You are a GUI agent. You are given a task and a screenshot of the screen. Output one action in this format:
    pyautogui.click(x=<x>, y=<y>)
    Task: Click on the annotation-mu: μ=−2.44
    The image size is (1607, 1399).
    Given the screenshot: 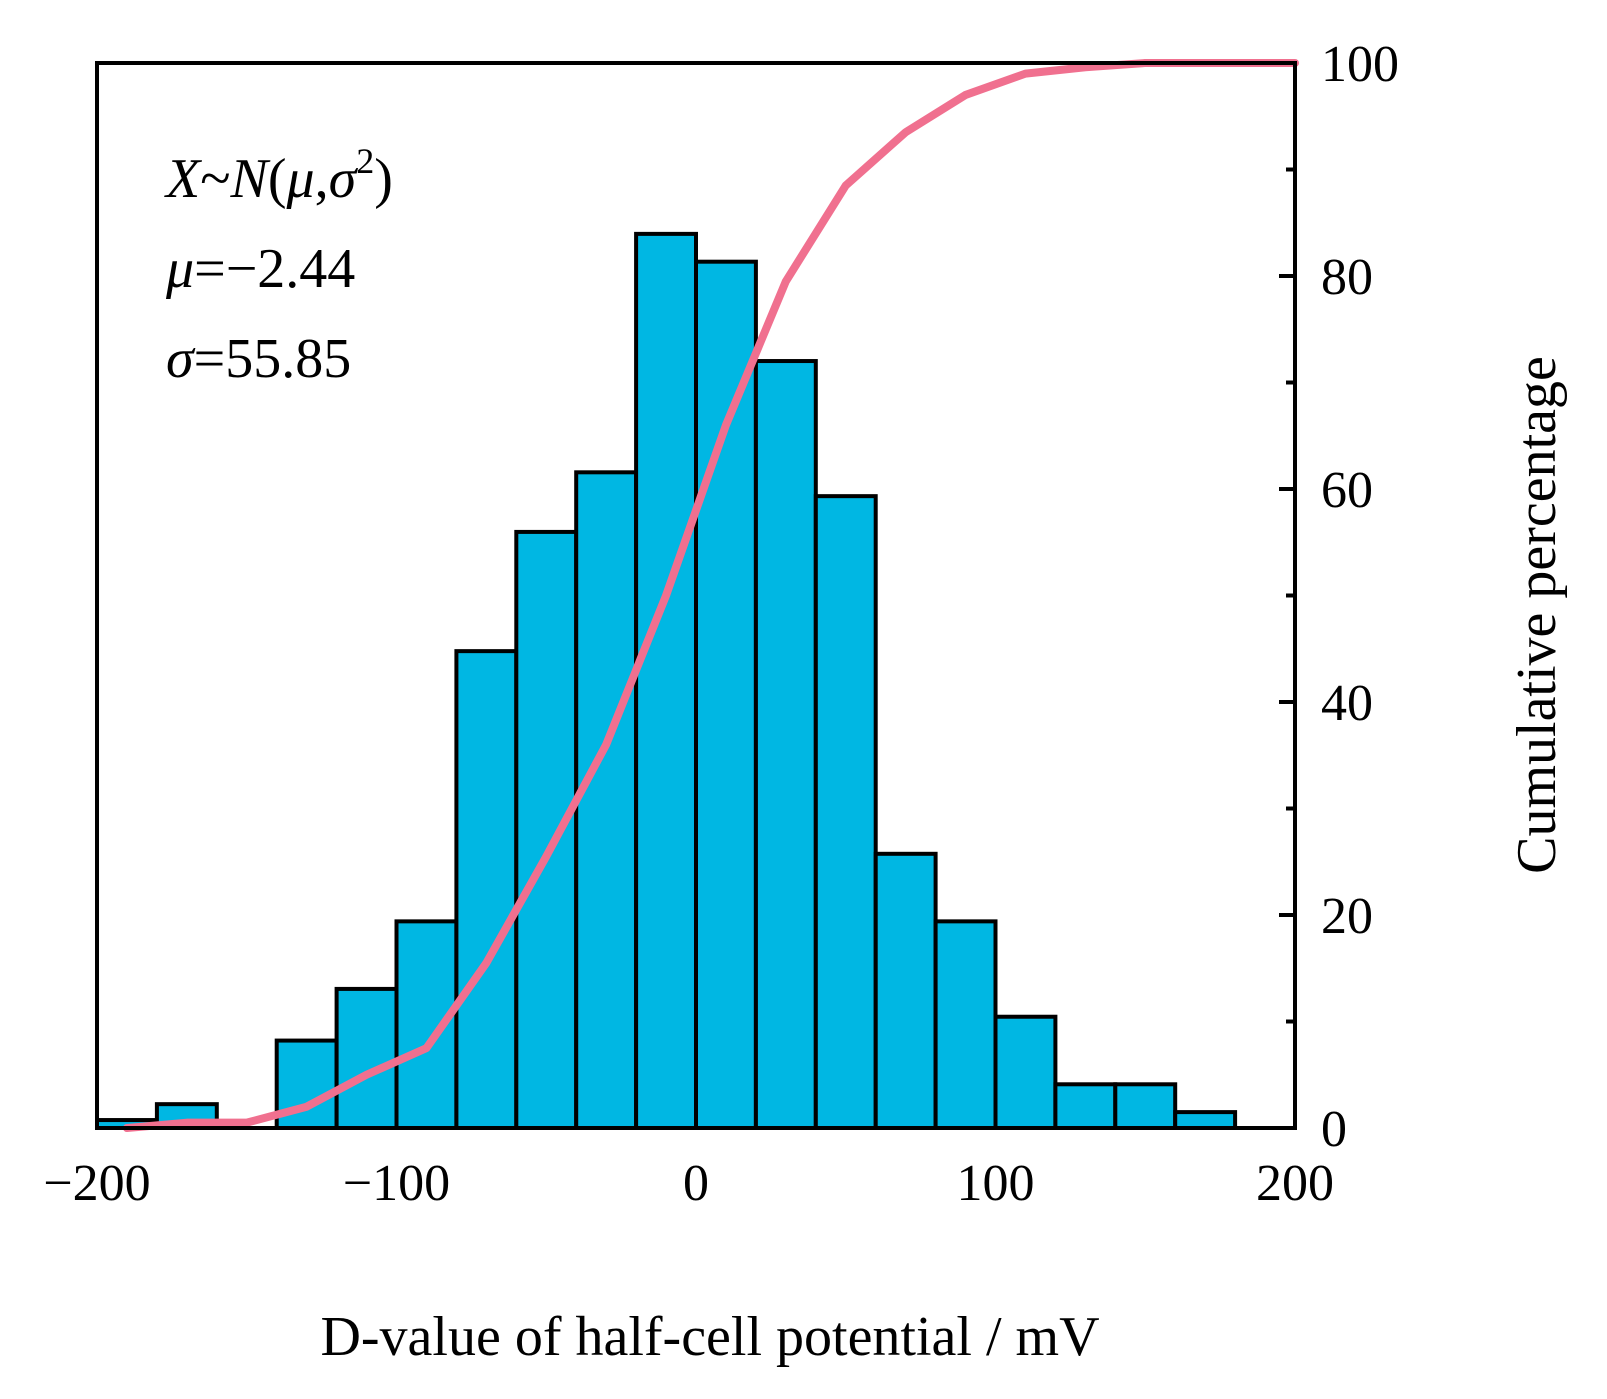 What is the action you would take?
    pyautogui.click(x=260, y=269)
    